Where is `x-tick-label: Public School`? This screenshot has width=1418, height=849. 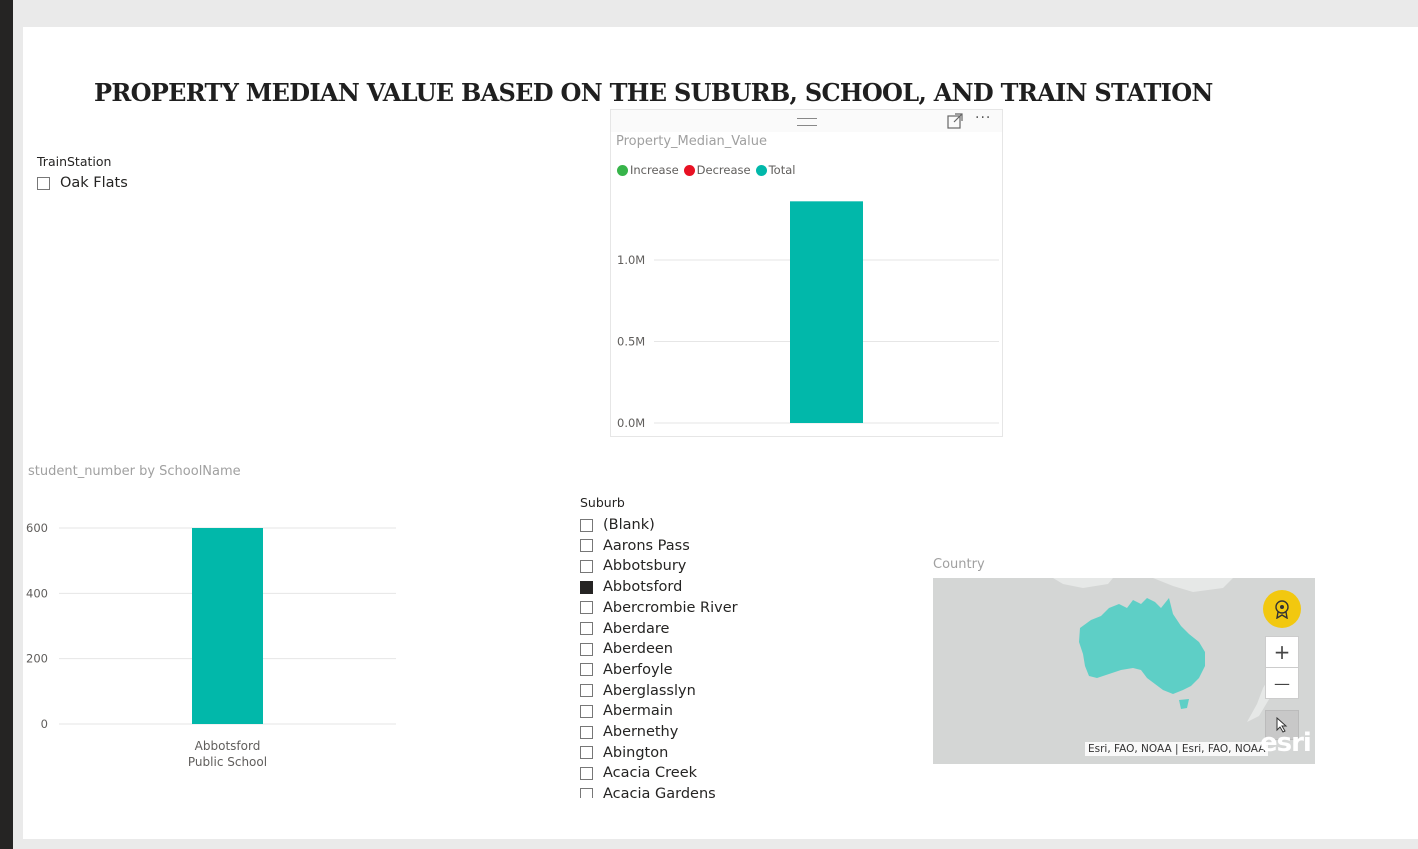 x-tick-label: Public School is located at coordinates (227, 762).